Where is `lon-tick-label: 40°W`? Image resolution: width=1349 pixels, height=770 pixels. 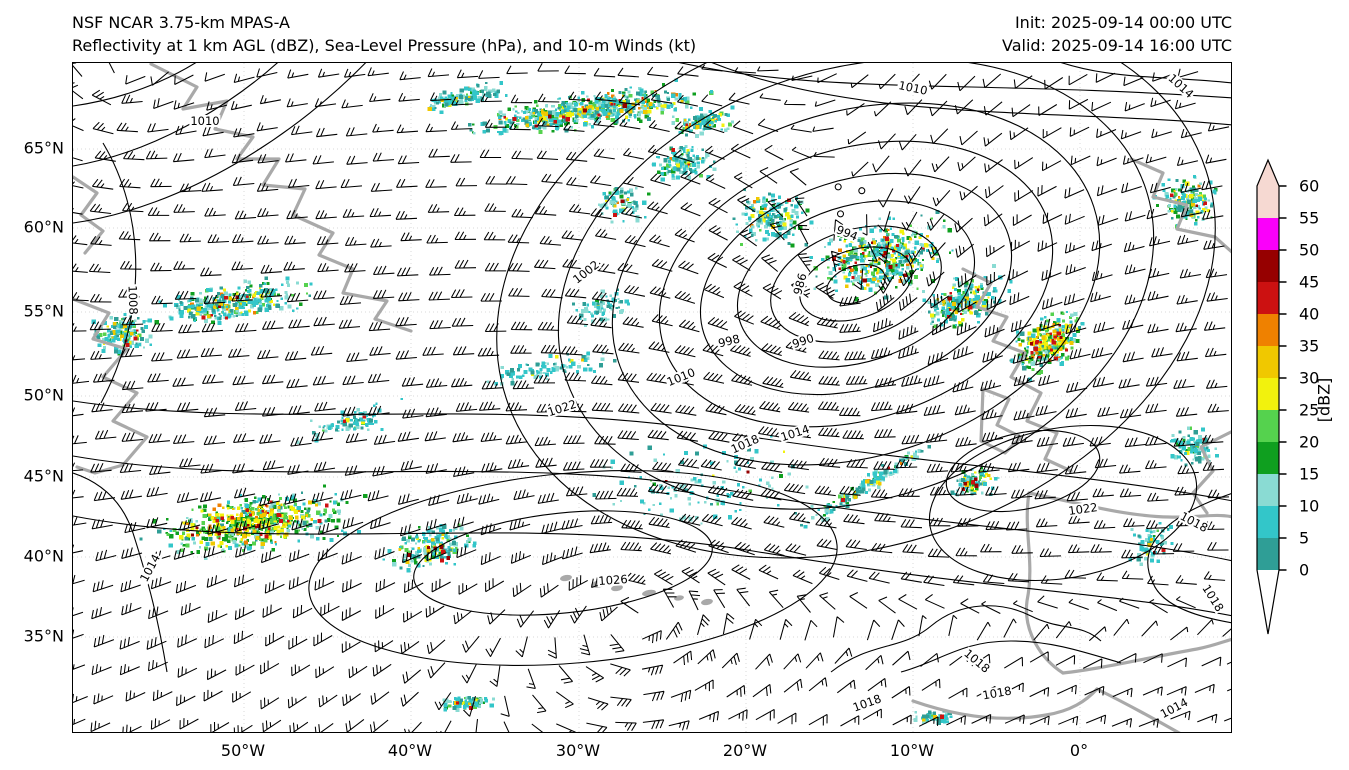 lon-tick-label: 40°W is located at coordinates (410, 750).